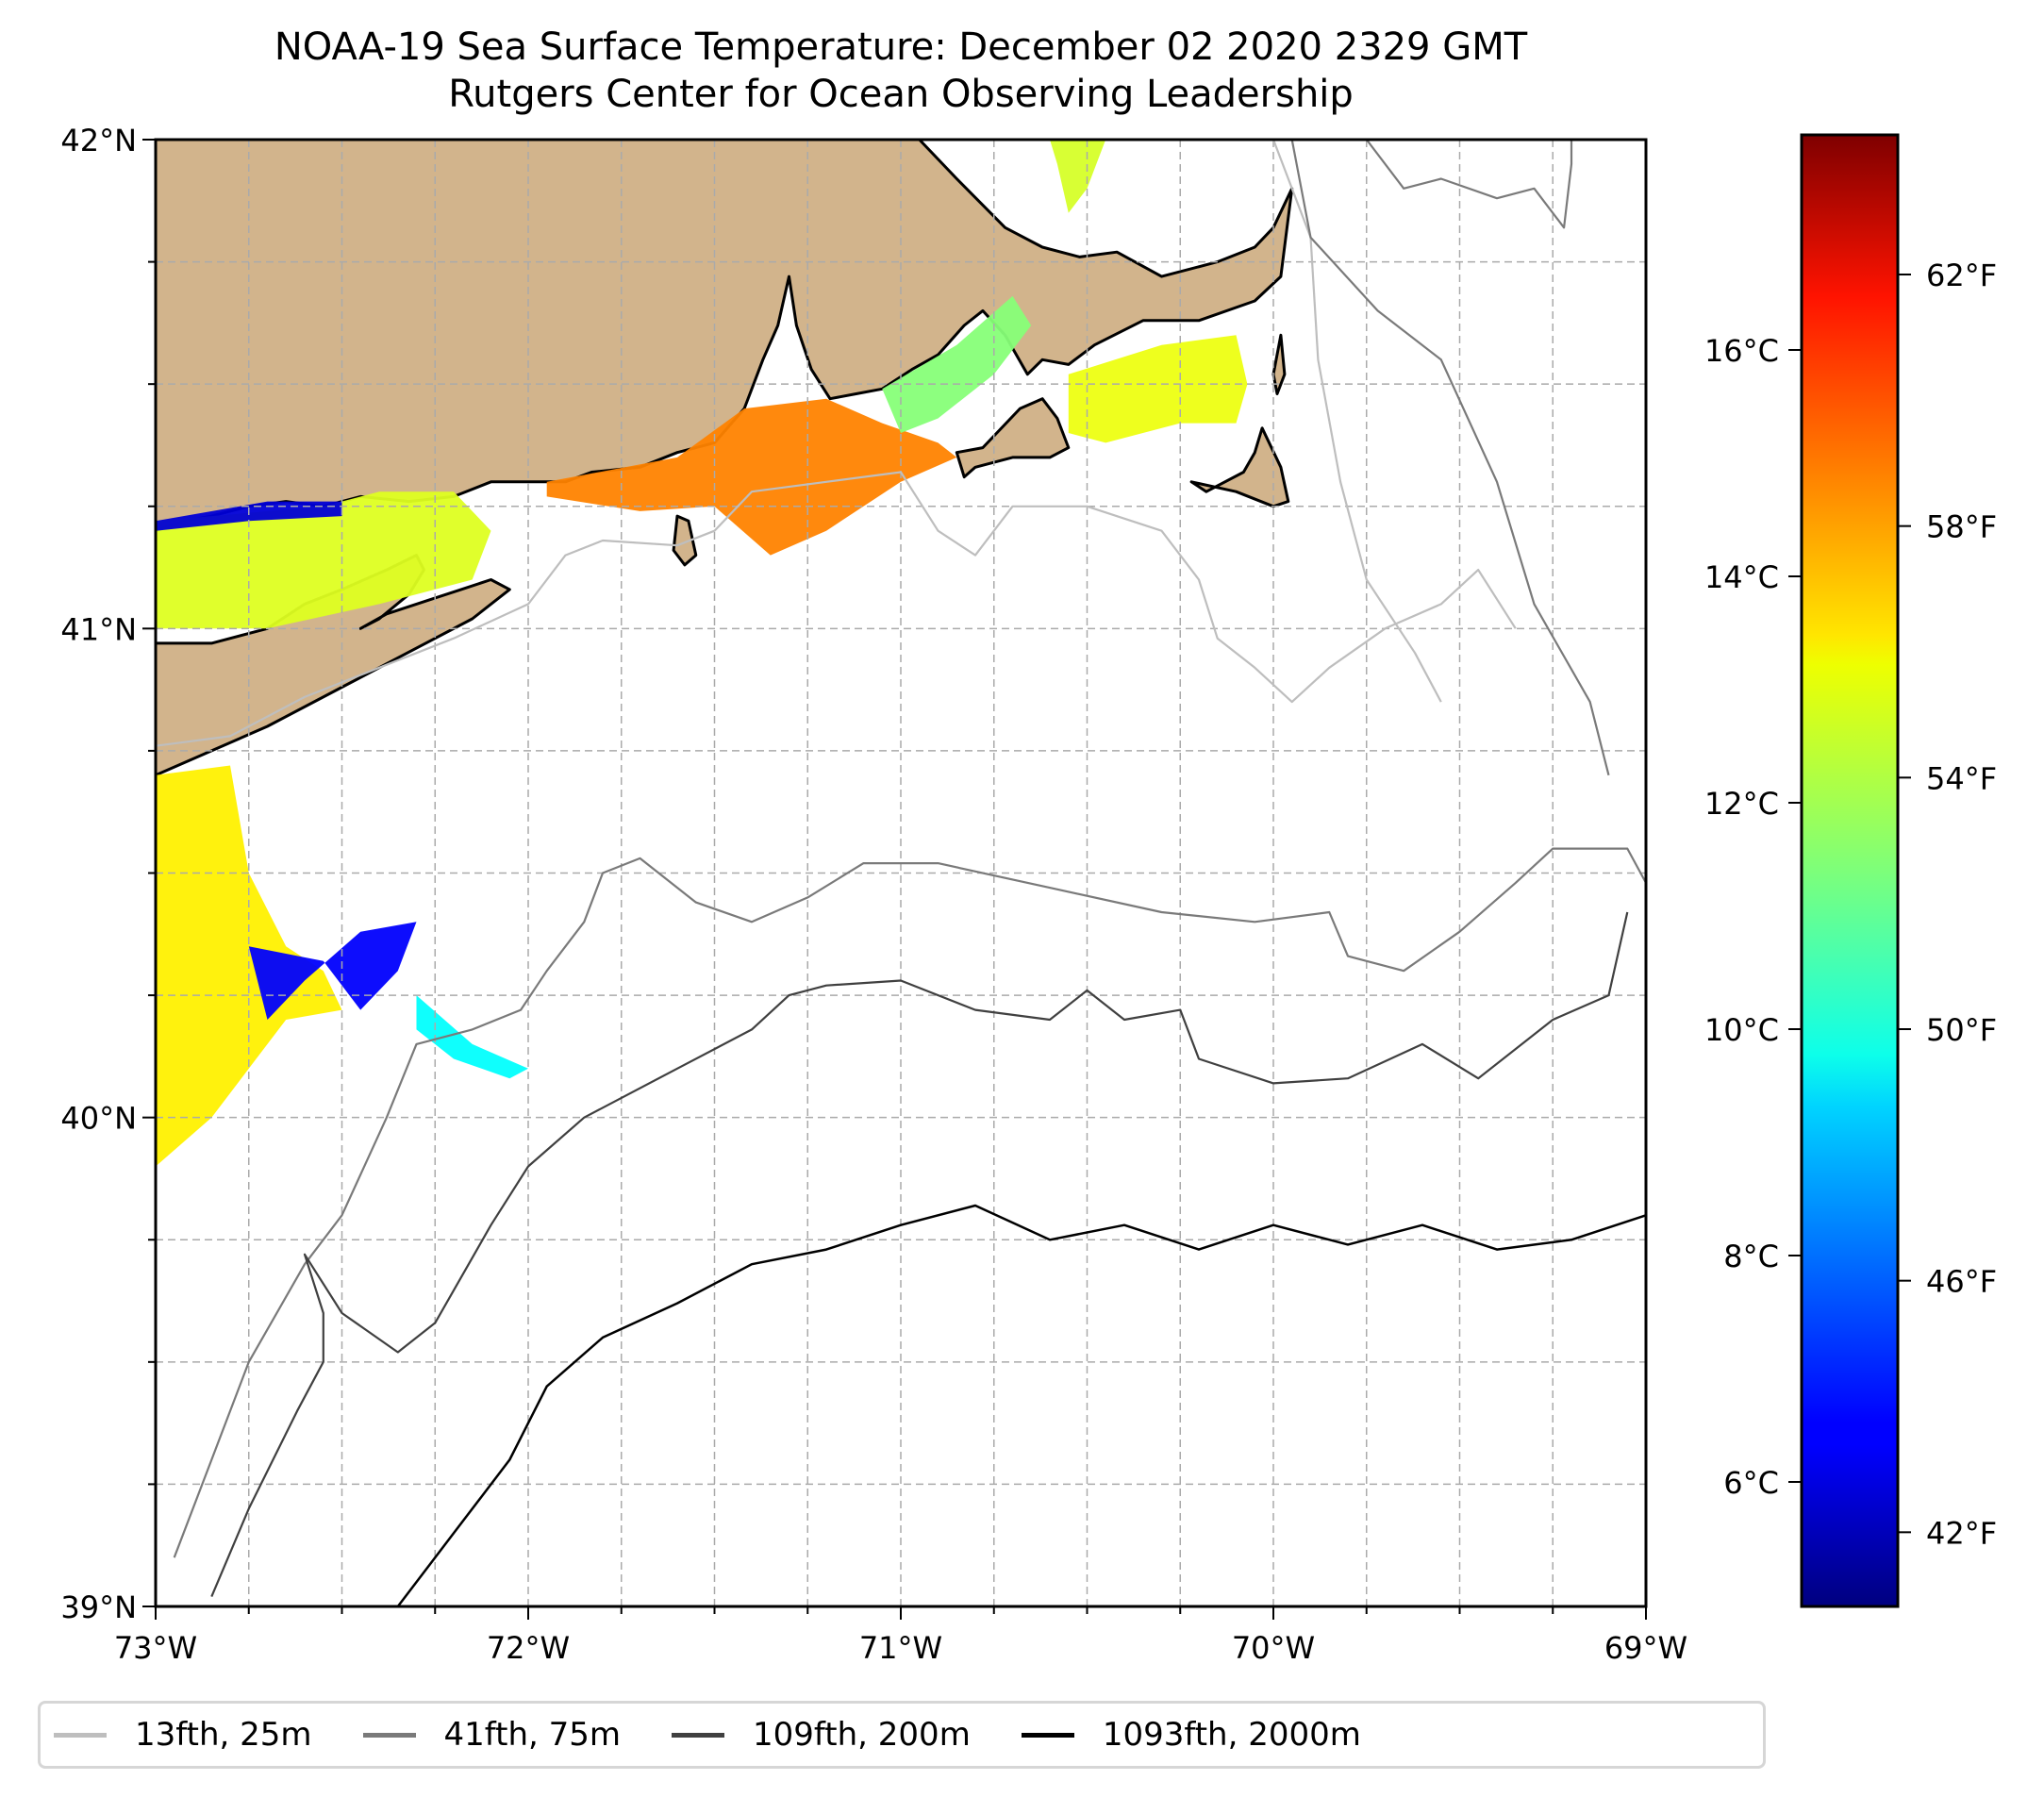  What do you see at coordinates (532, 1735) in the screenshot?
I see `legend-label: 41fth, 75m` at bounding box center [532, 1735].